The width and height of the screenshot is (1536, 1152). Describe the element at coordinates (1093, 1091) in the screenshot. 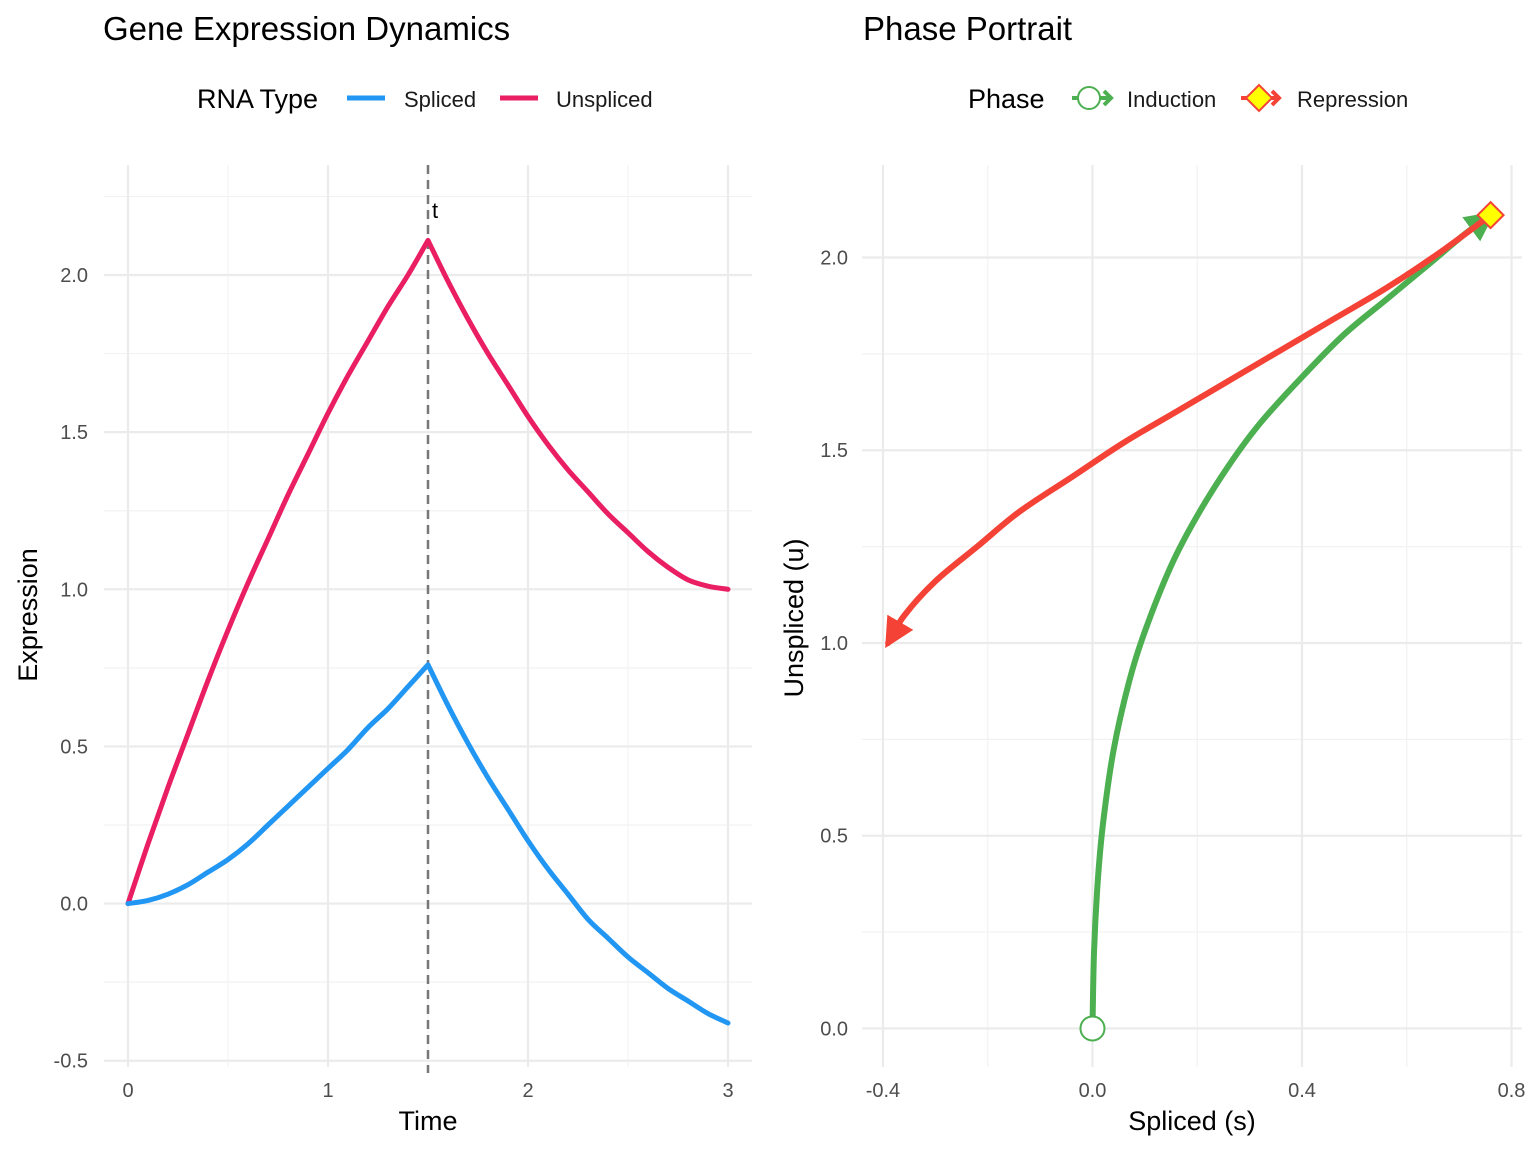

I see `x-tick-label: 0.0` at that location.